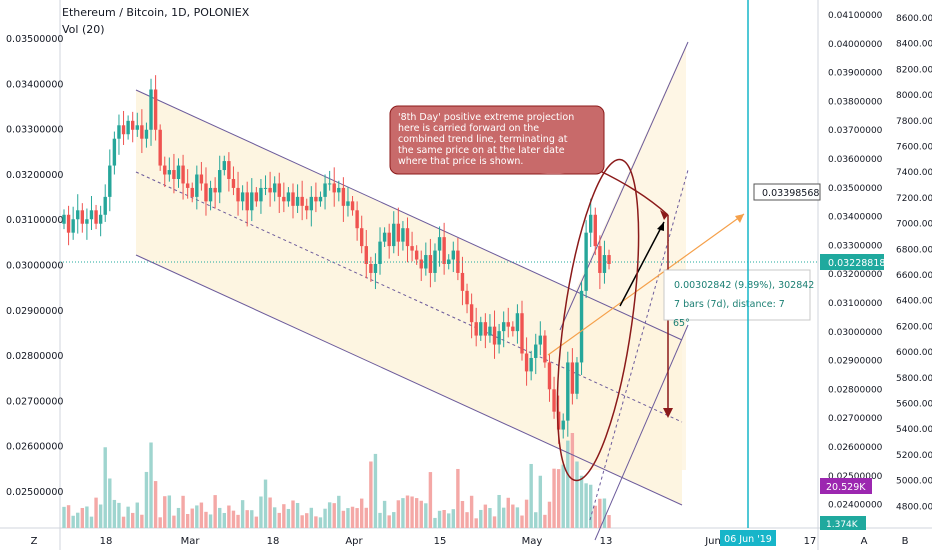  What do you see at coordinates (191, 541) in the screenshot?
I see `x-axis-tick: Mar` at bounding box center [191, 541].